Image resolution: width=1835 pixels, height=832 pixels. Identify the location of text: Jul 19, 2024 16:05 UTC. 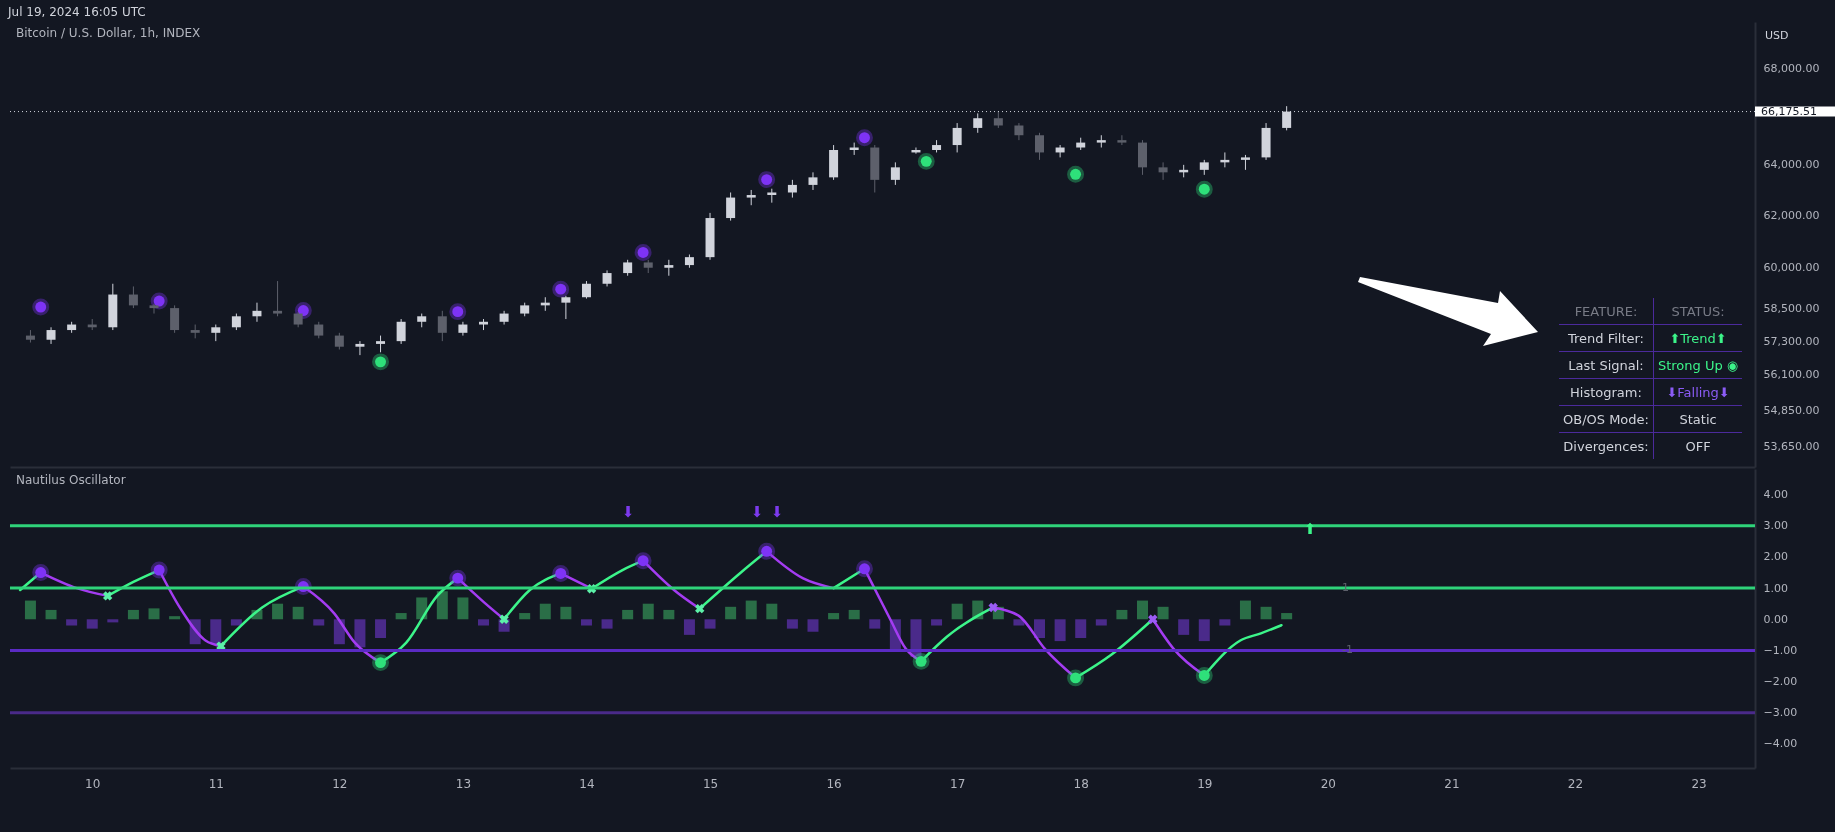
(77, 12).